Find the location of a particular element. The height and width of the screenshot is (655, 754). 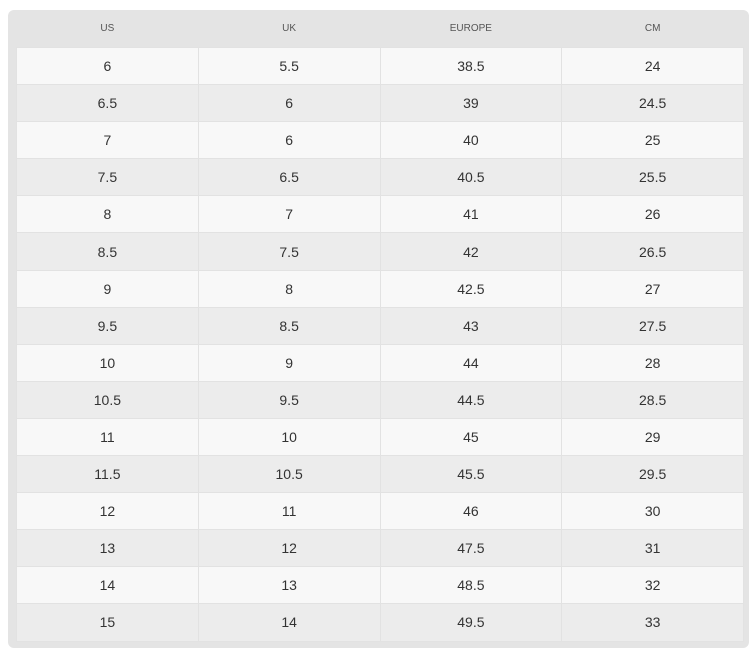

table-row: 10.5 9.5 44.5 28.5 is located at coordinates (380, 399).